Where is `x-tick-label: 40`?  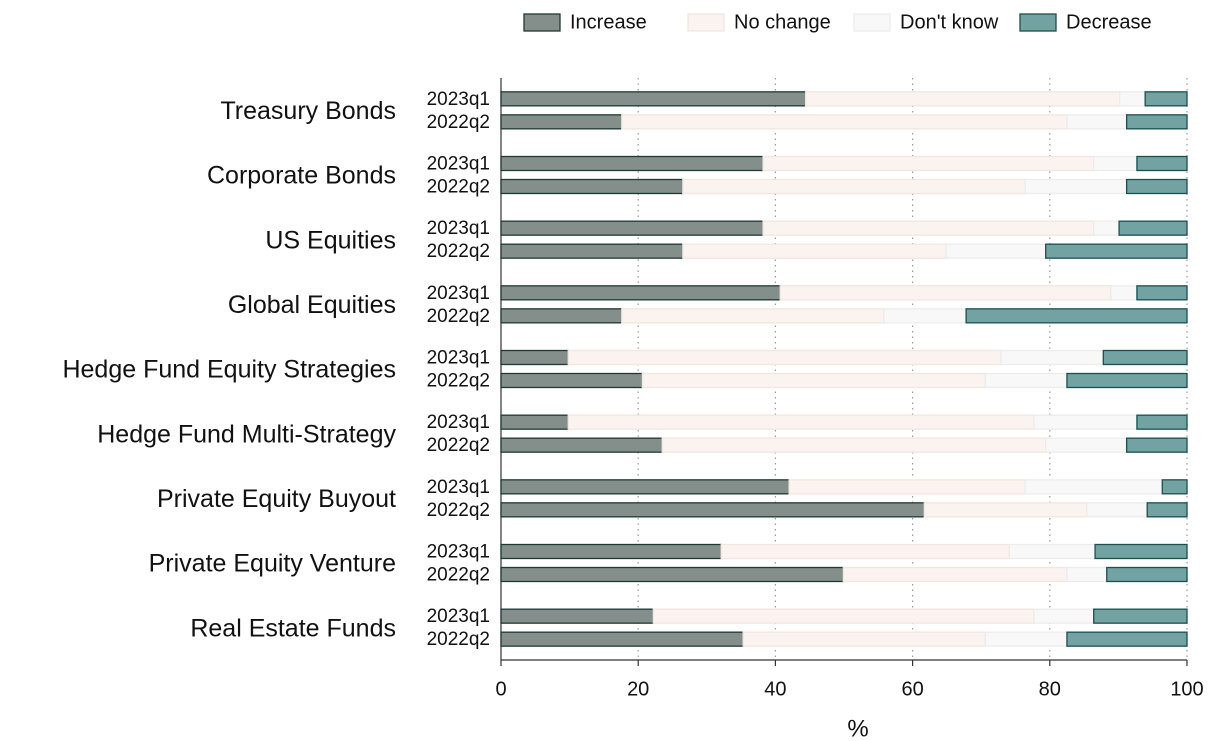
x-tick-label: 40 is located at coordinates (775, 689).